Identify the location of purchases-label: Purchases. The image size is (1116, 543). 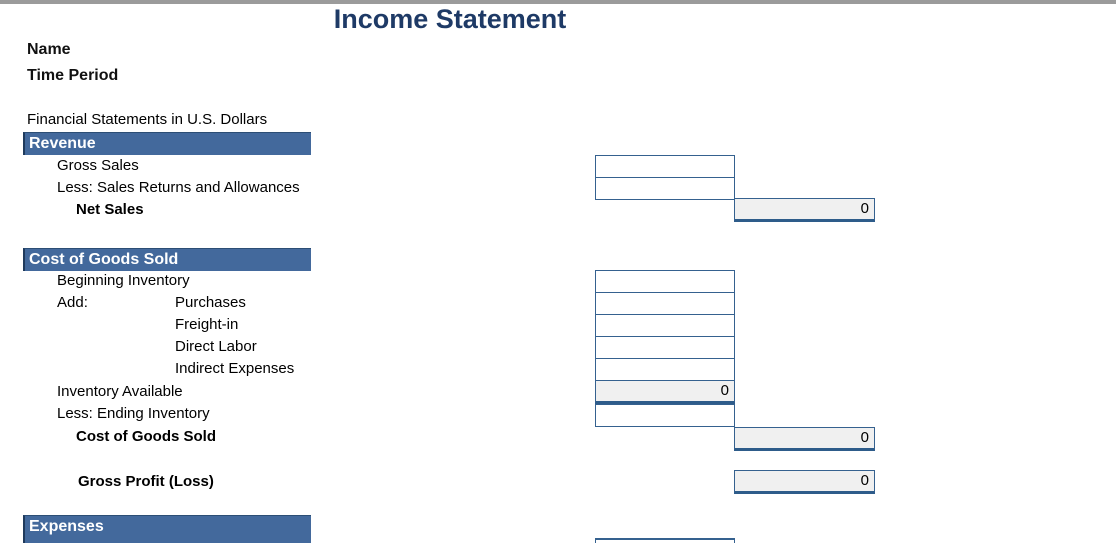
(210, 302).